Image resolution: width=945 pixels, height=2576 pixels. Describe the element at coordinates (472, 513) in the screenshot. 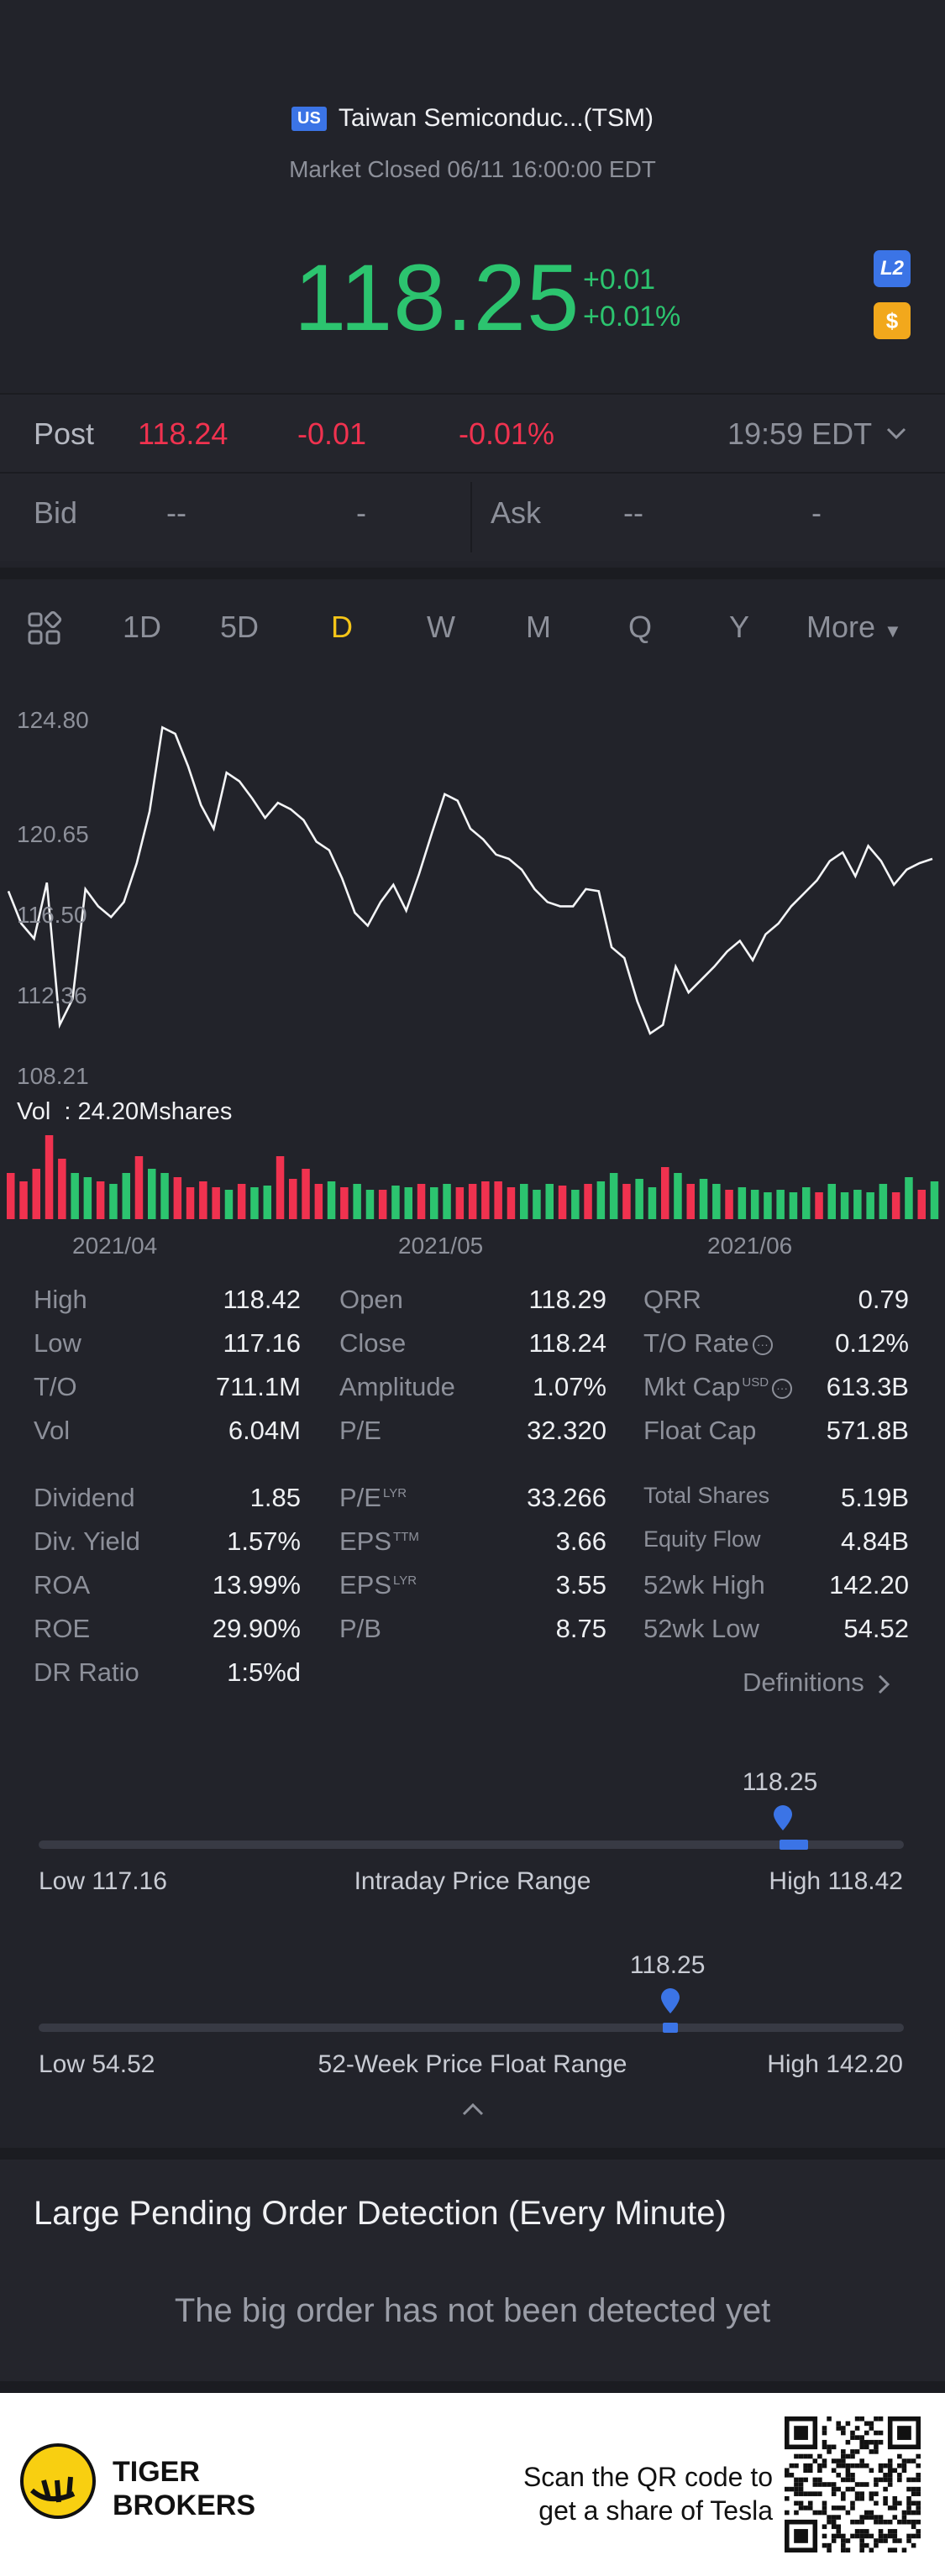

I see `bid-ask-row: Bid -- - Ask -- -` at that location.